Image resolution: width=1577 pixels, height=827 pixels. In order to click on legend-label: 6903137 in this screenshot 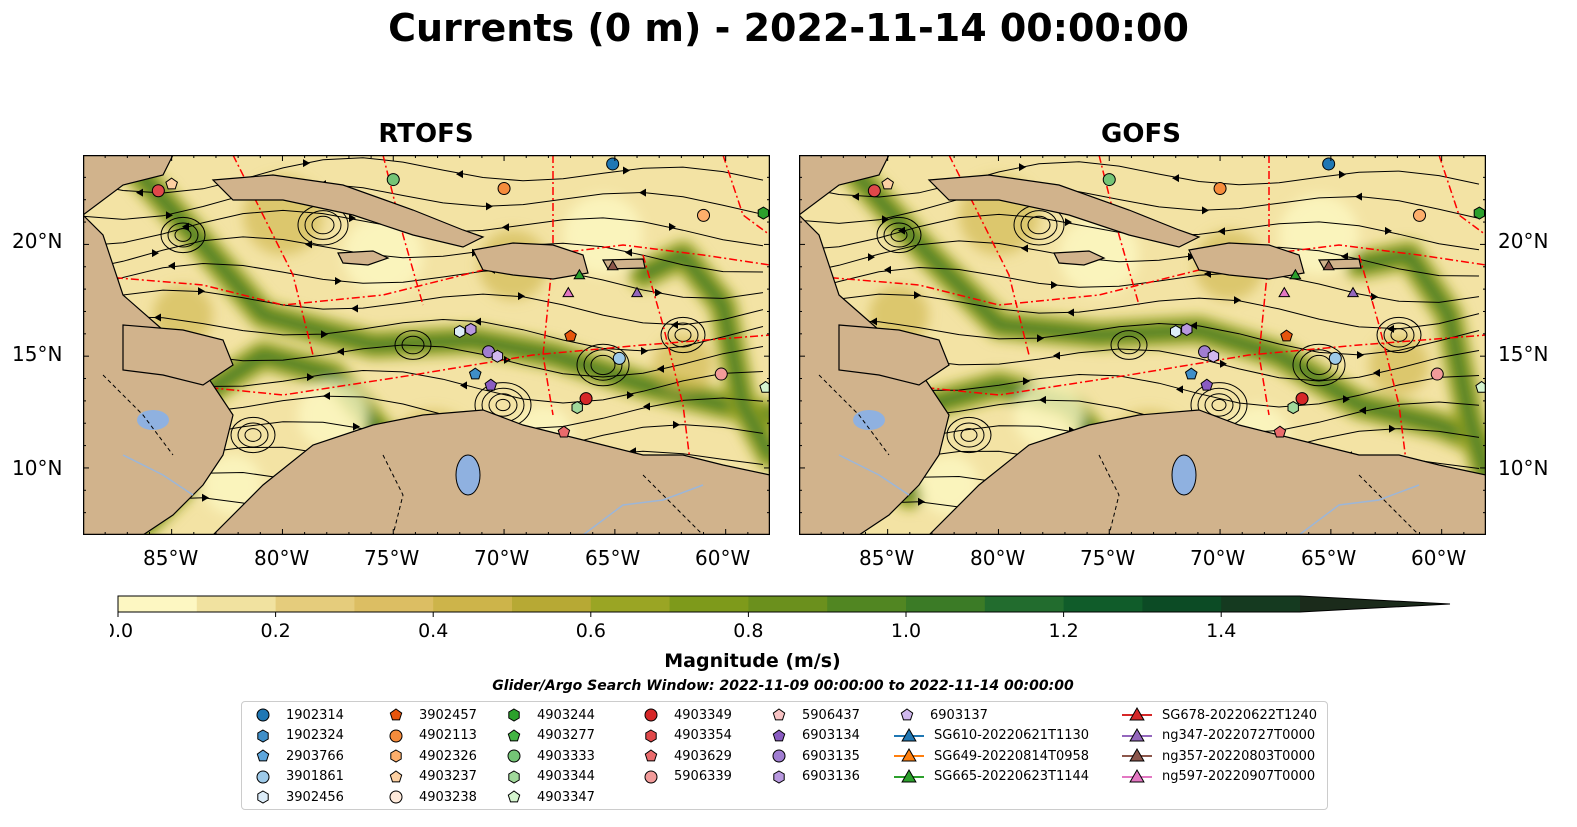, I will do `click(959, 715)`.